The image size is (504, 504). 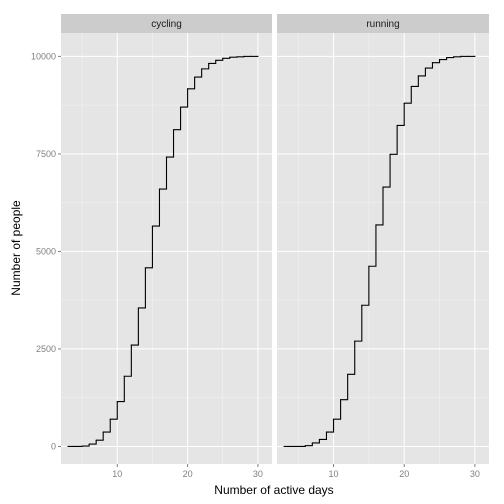 What do you see at coordinates (273, 490) in the screenshot?
I see `x-axis-title: Number of active days` at bounding box center [273, 490].